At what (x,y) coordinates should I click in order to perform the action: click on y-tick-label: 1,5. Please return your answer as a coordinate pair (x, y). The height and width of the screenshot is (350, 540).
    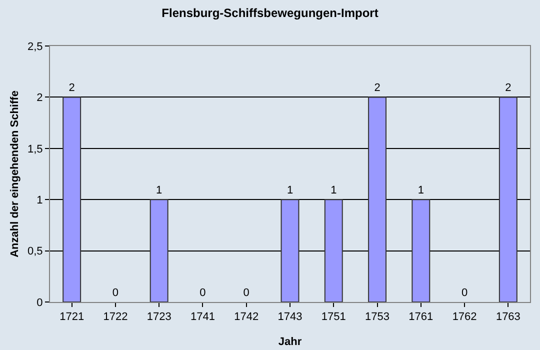
    Looking at the image, I should click on (35, 149).